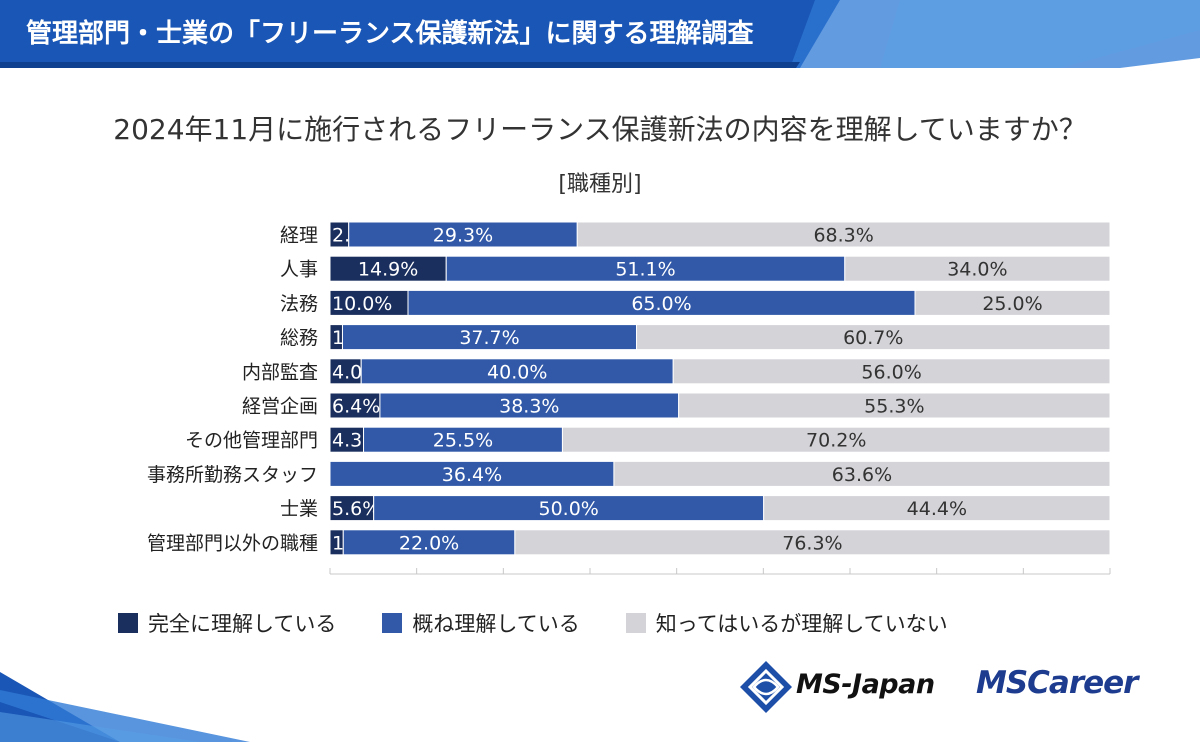  I want to click on value-label-partial: 38.3%, so click(529, 407).